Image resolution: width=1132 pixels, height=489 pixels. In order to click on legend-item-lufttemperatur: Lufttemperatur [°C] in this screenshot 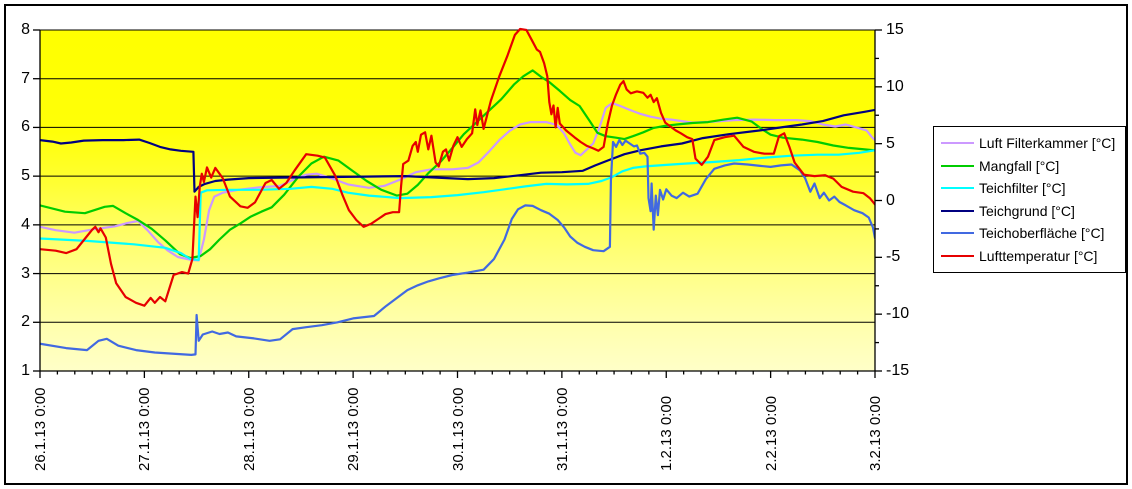, I will do `click(1033, 256)`.